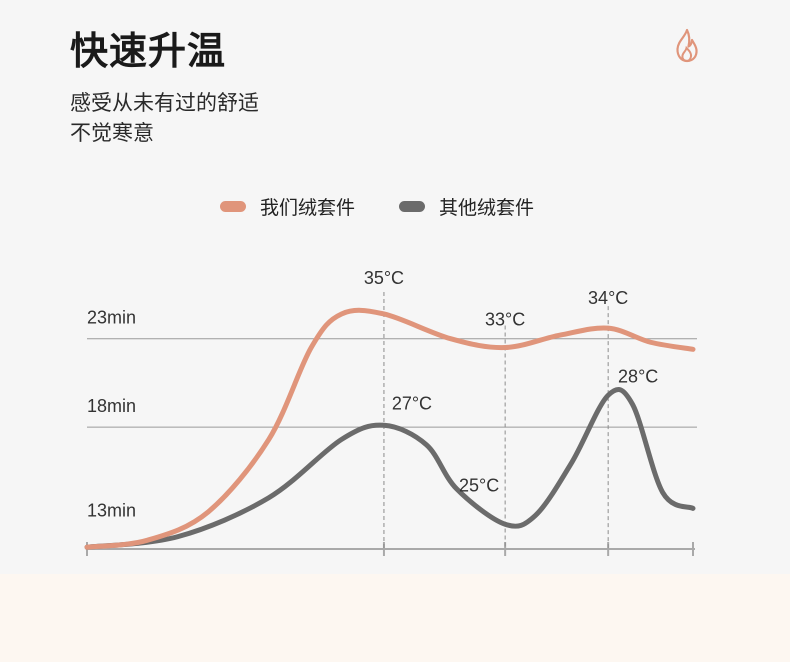 The height and width of the screenshot is (662, 790). Describe the element at coordinates (112, 133) in the screenshot. I see `subtitle-line-2: 不觉寒意` at that location.